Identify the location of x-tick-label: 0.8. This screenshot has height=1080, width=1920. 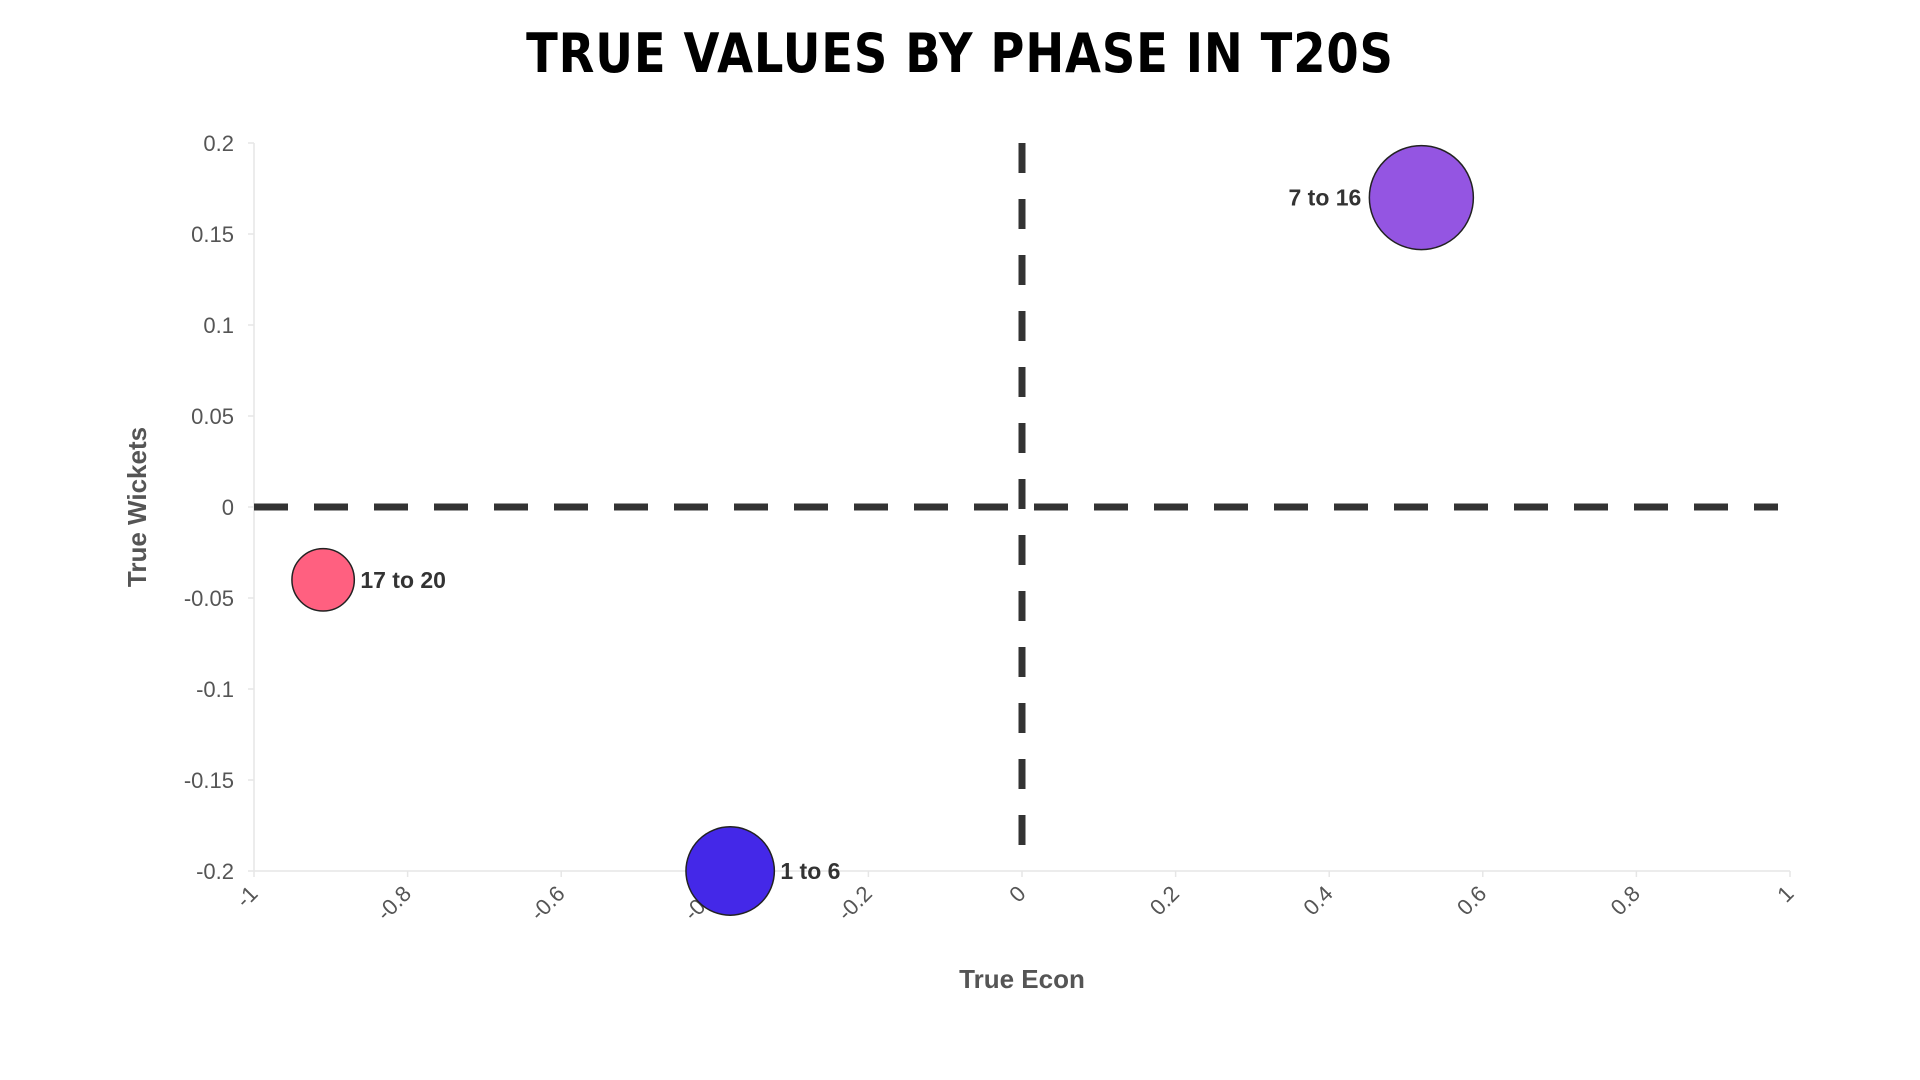
(1625, 900).